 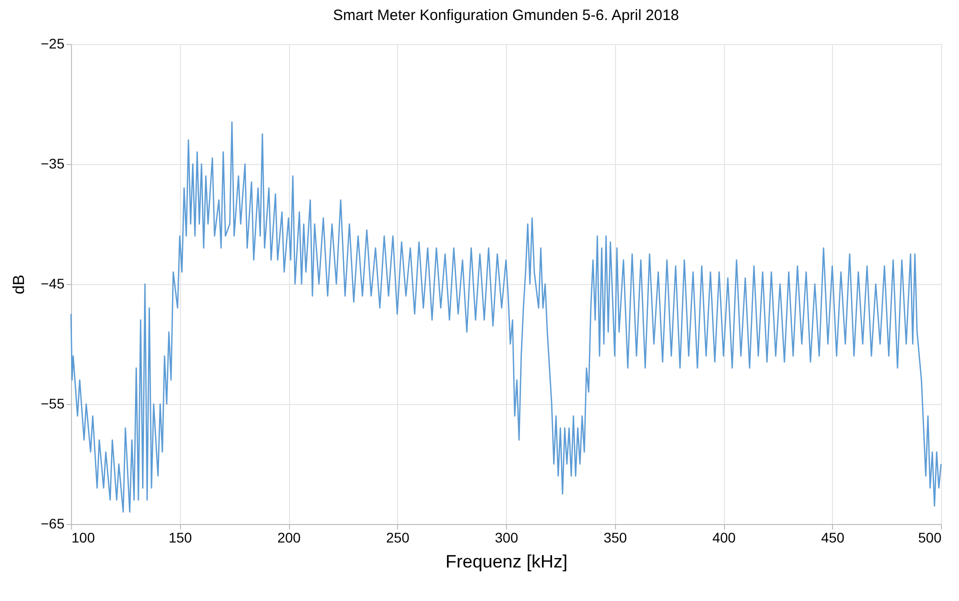 I want to click on x-tick-label: 350, so click(x=616, y=538).